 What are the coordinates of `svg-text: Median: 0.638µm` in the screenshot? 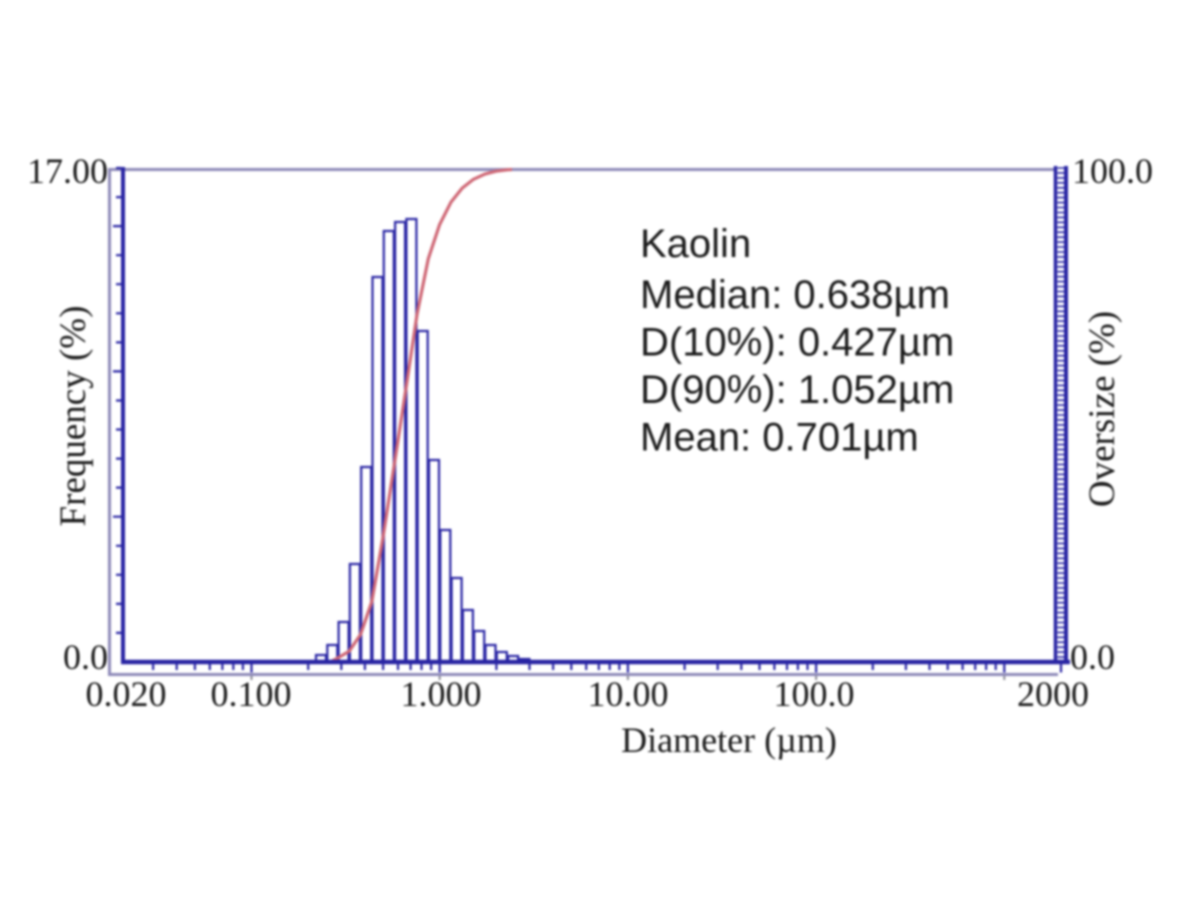 It's located at (795, 295).